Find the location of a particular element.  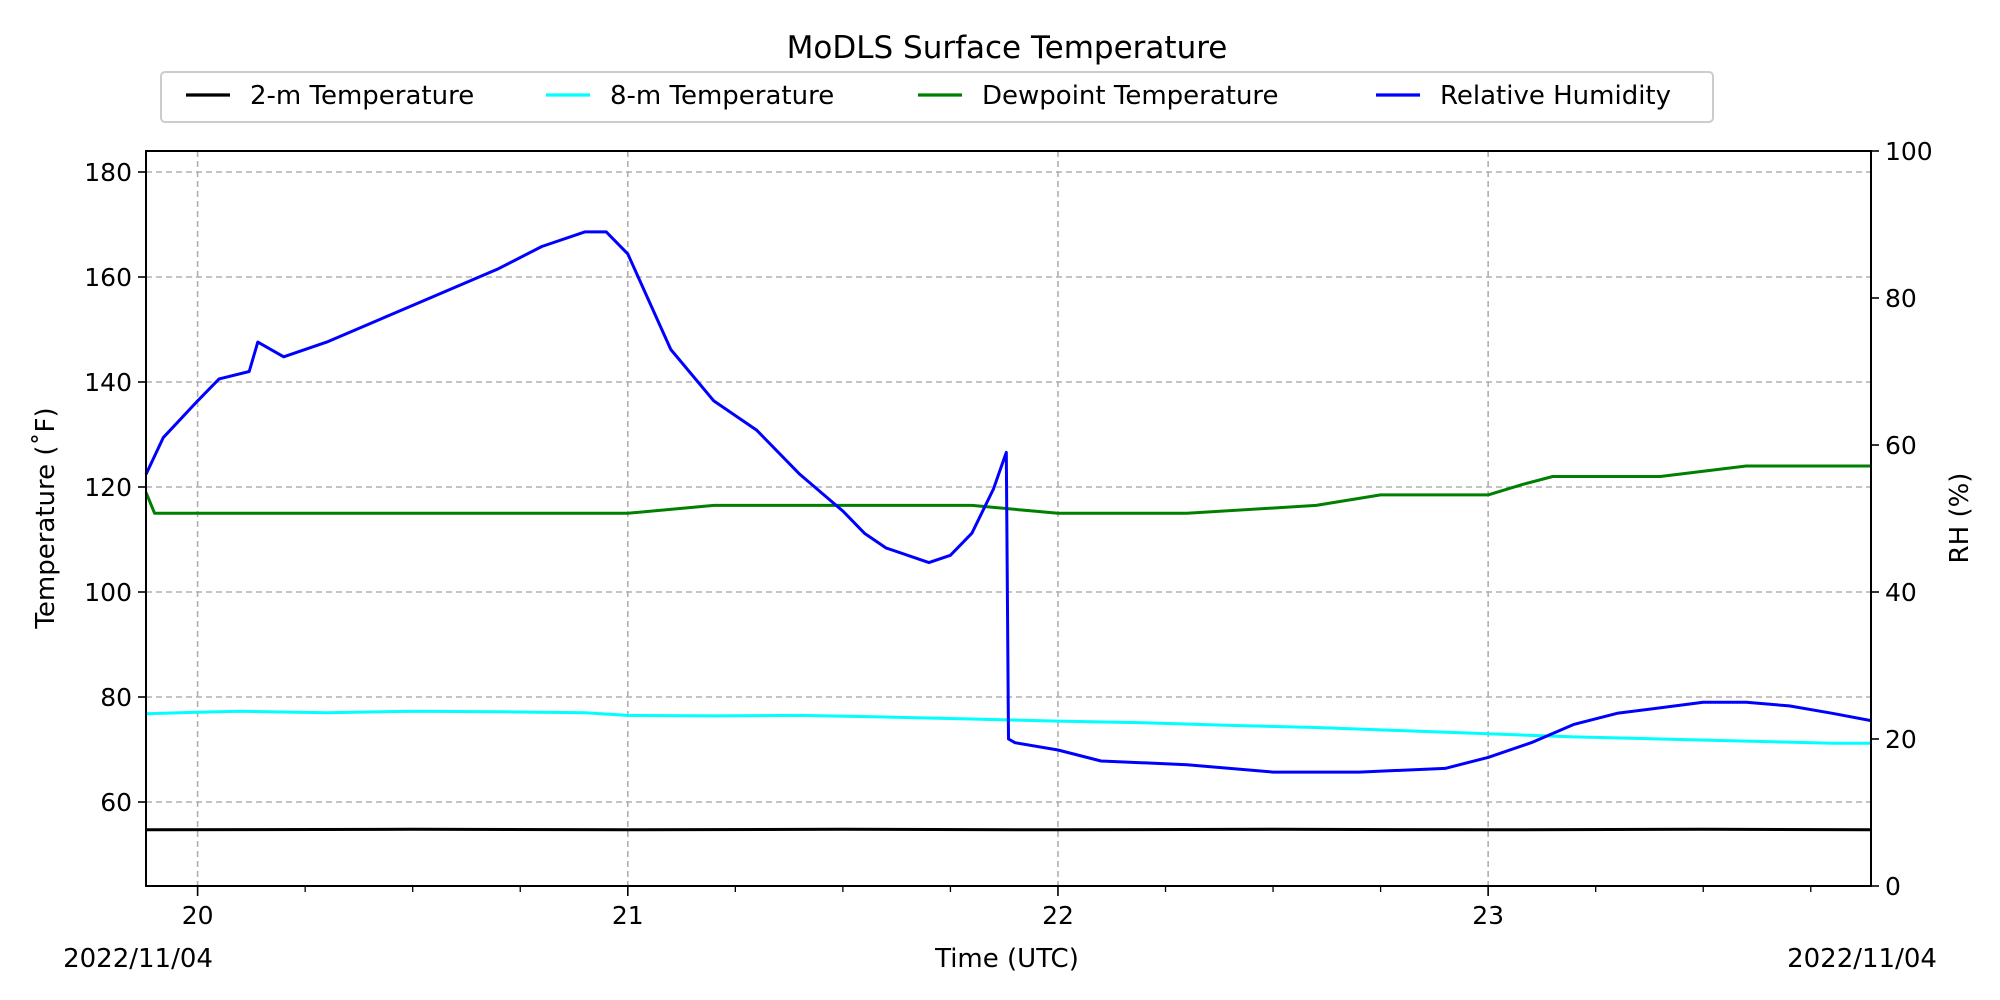

legend-label-relative-humidity: Relative Humidity is located at coordinates (1555, 96).